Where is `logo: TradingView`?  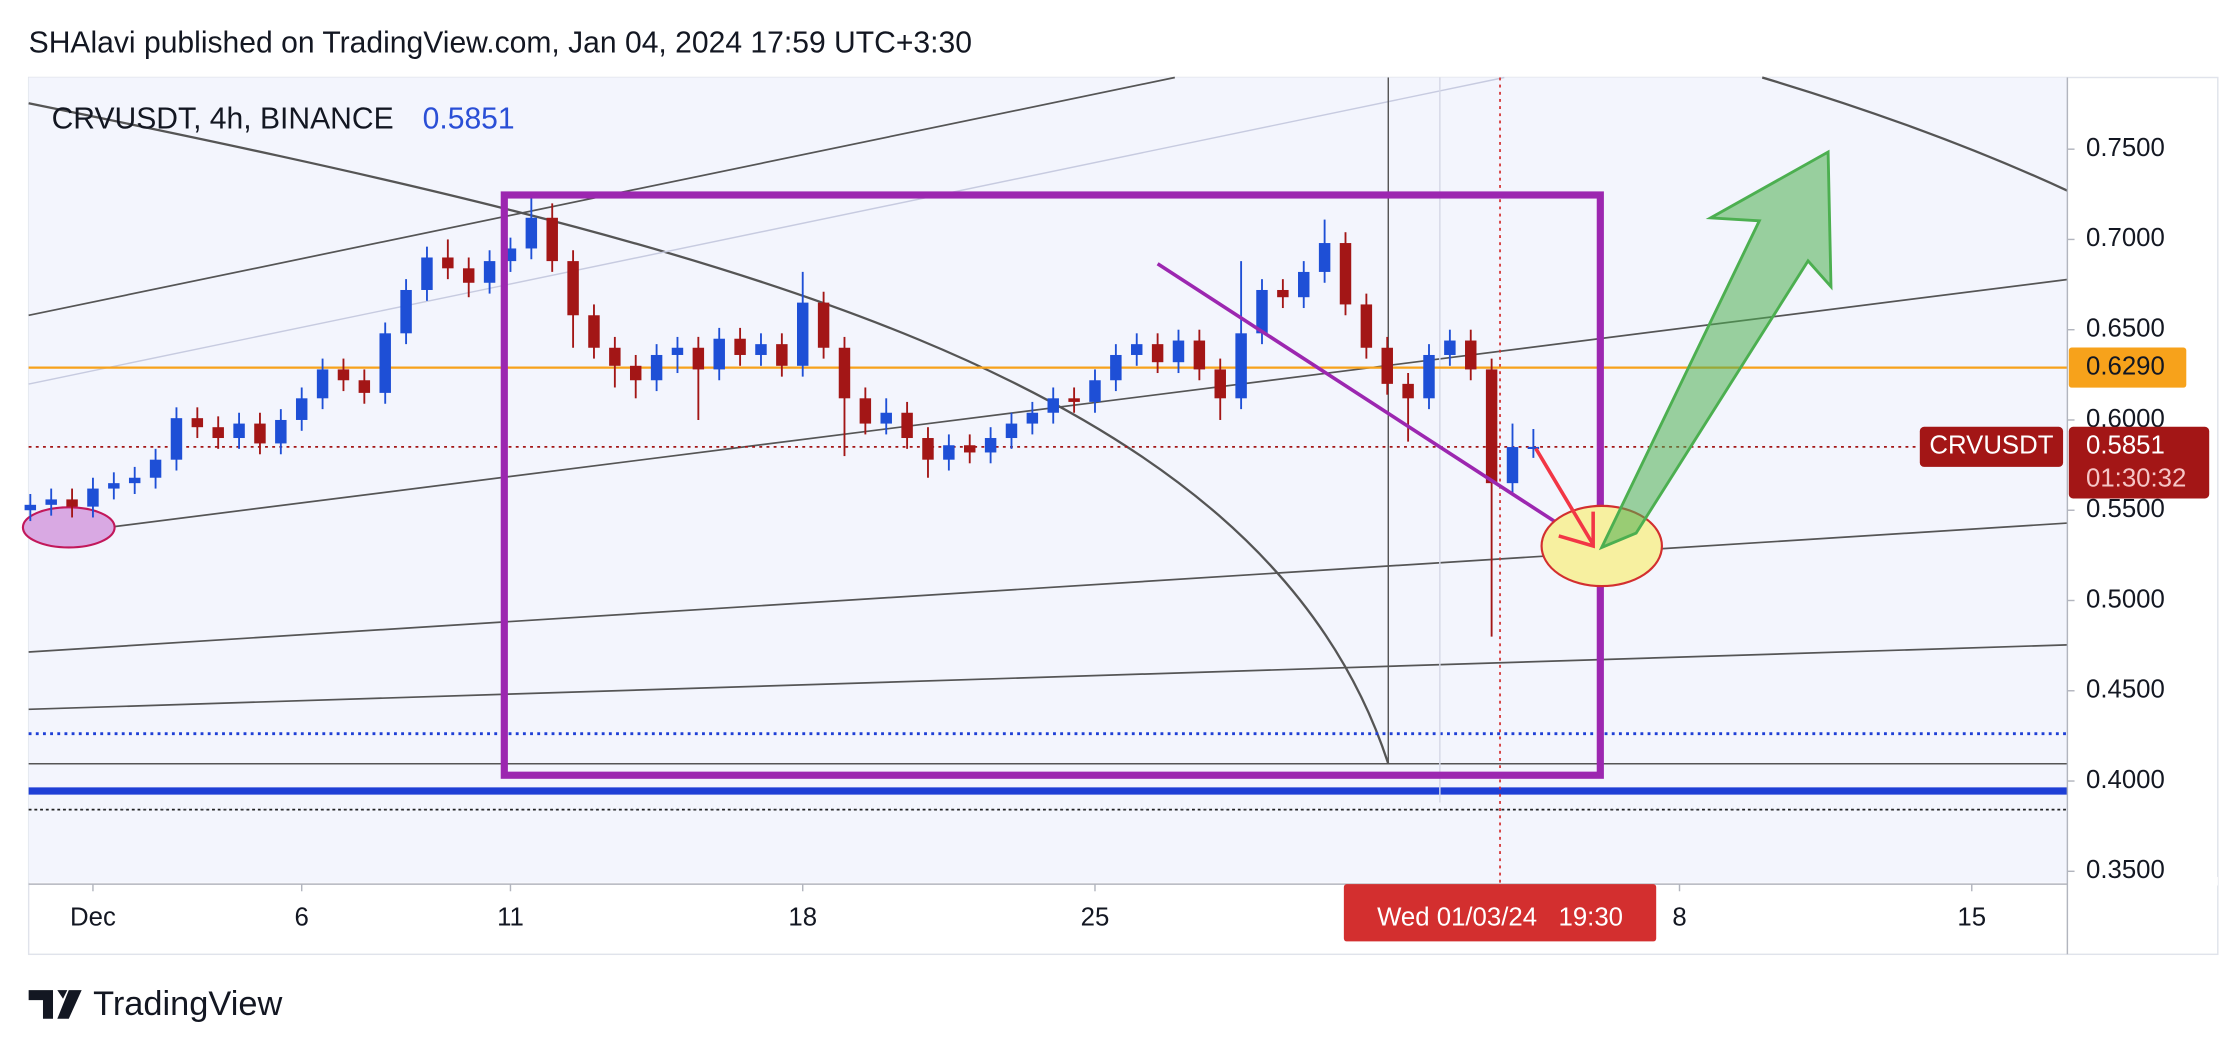 logo: TradingView is located at coordinates (155, 1004).